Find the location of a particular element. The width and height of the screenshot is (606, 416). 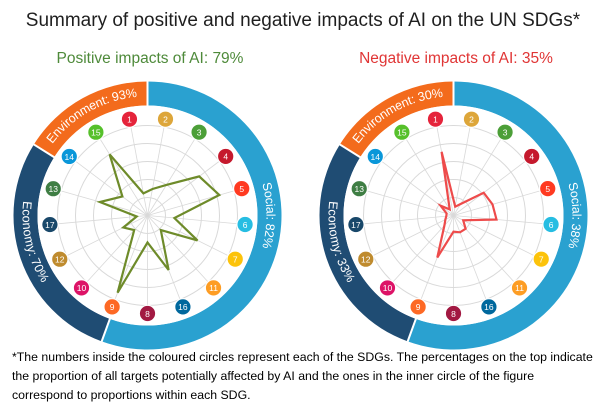

sdg-badge-9: 9 is located at coordinates (418, 307).